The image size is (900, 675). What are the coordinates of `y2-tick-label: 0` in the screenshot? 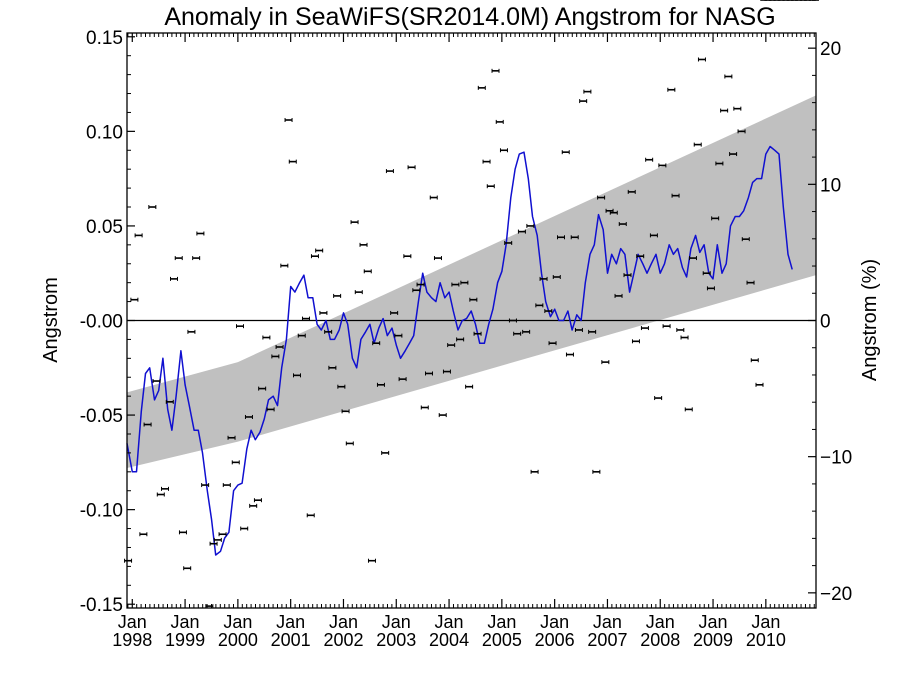 It's located at (825, 322).